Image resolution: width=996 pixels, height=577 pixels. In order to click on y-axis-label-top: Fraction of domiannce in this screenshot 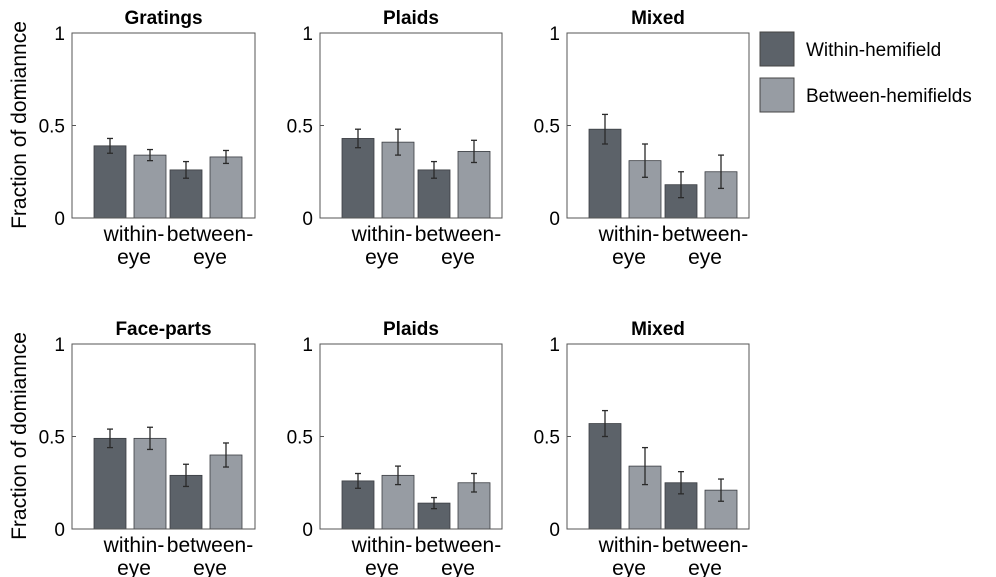, I will do `click(19, 125)`.